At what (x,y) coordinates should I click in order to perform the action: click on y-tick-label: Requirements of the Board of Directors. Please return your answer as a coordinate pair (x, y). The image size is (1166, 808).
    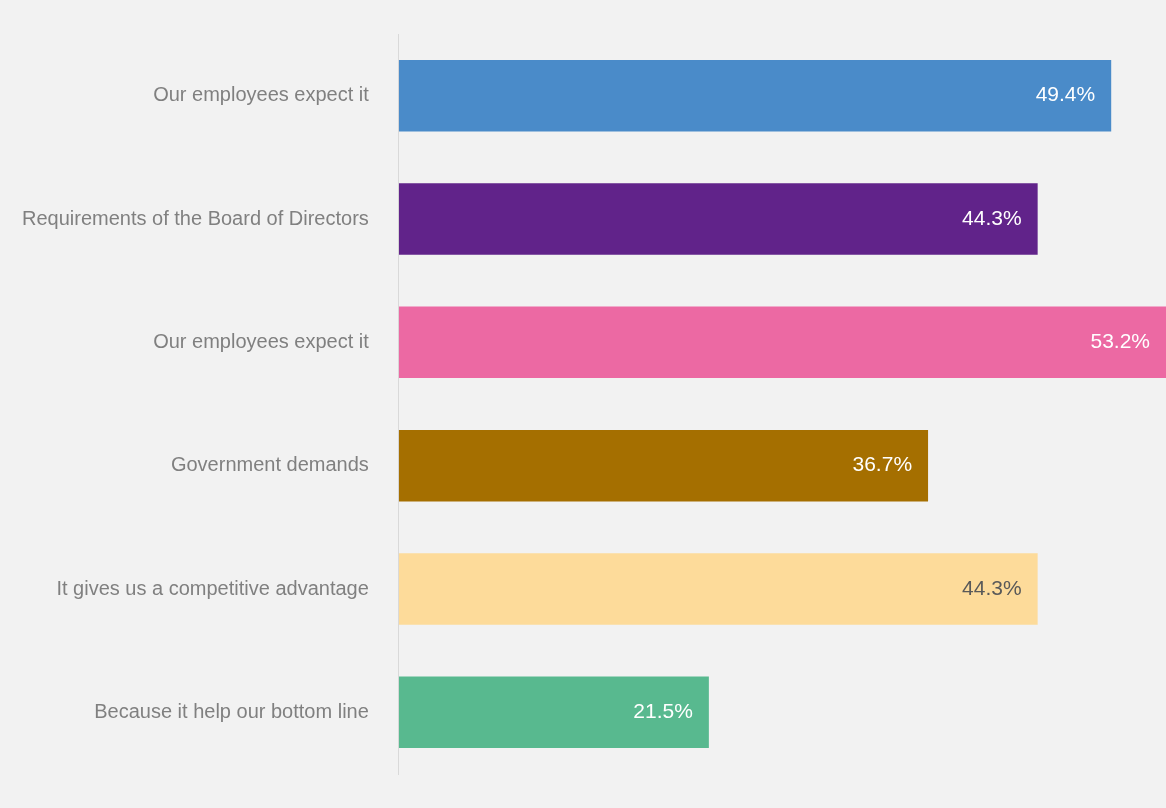
    Looking at the image, I should click on (195, 217).